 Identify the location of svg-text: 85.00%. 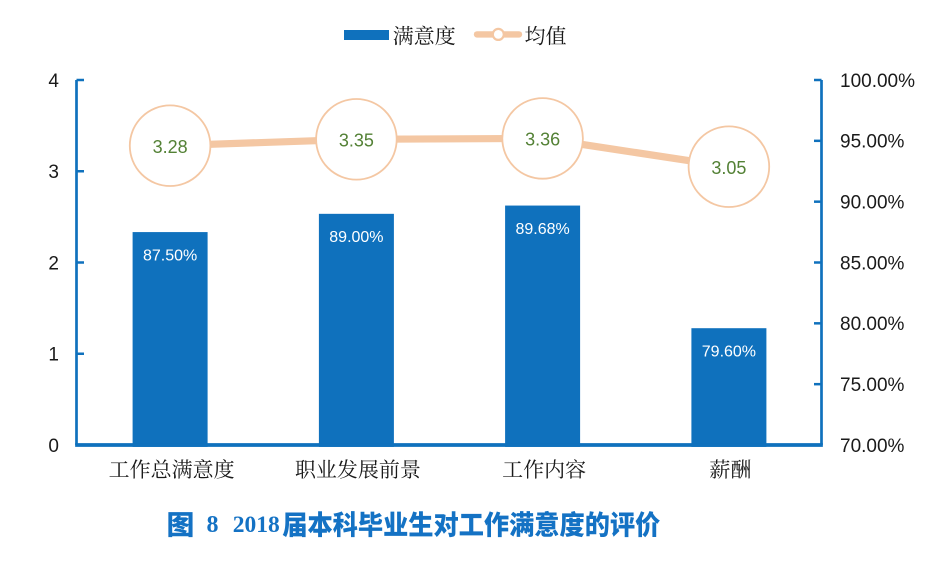
(872, 263).